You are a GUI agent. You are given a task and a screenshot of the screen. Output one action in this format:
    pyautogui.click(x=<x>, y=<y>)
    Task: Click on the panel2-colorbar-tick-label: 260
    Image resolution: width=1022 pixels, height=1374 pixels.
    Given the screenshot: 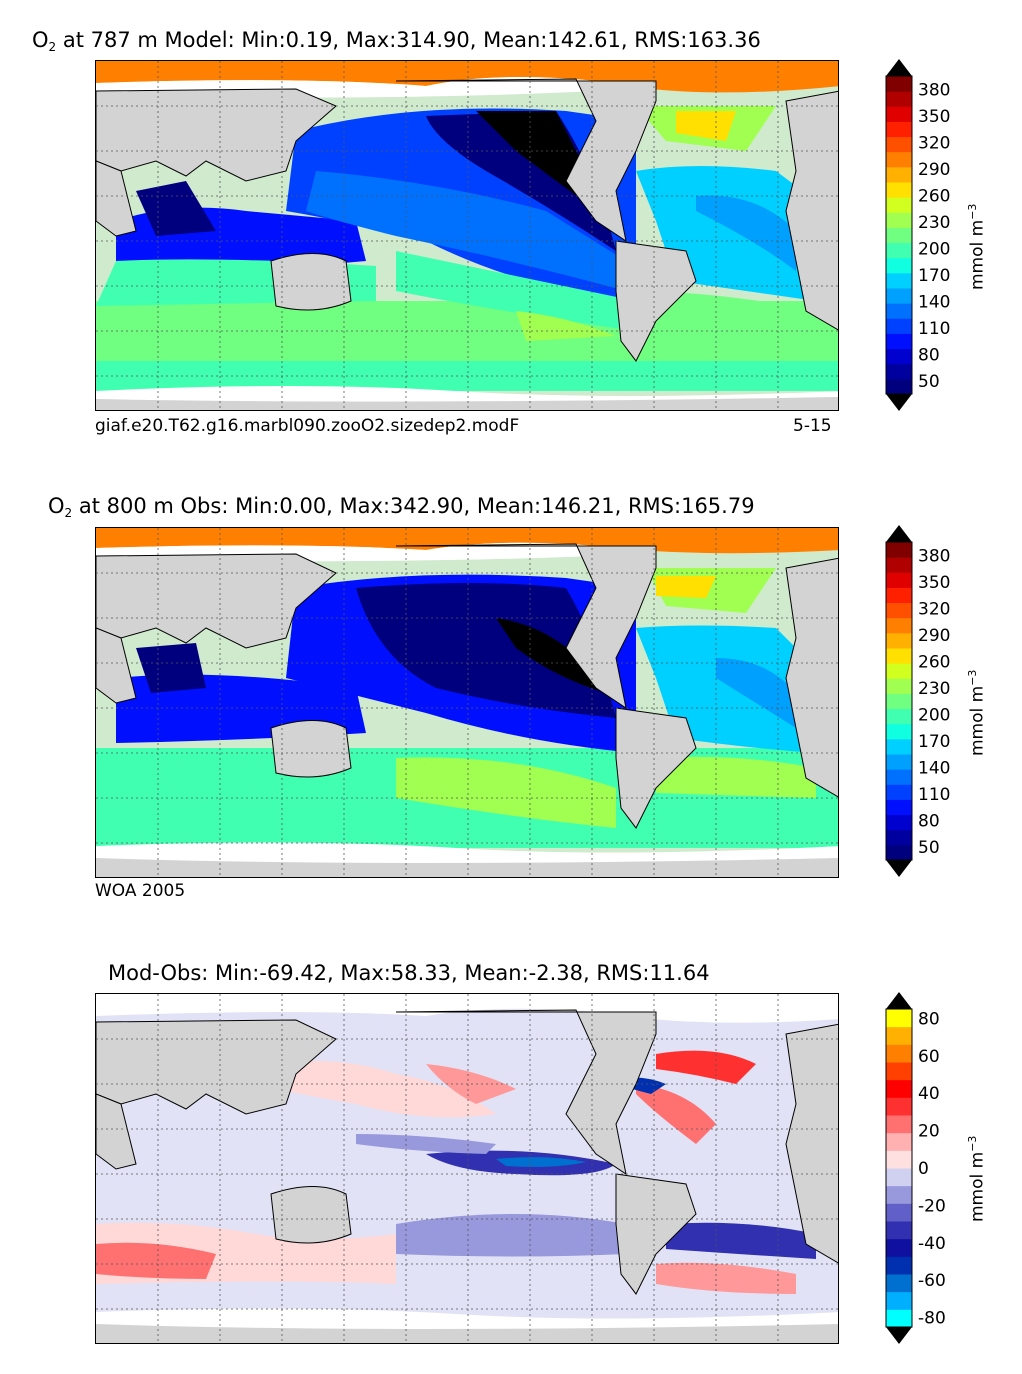 What is the action you would take?
    pyautogui.click(x=934, y=662)
    